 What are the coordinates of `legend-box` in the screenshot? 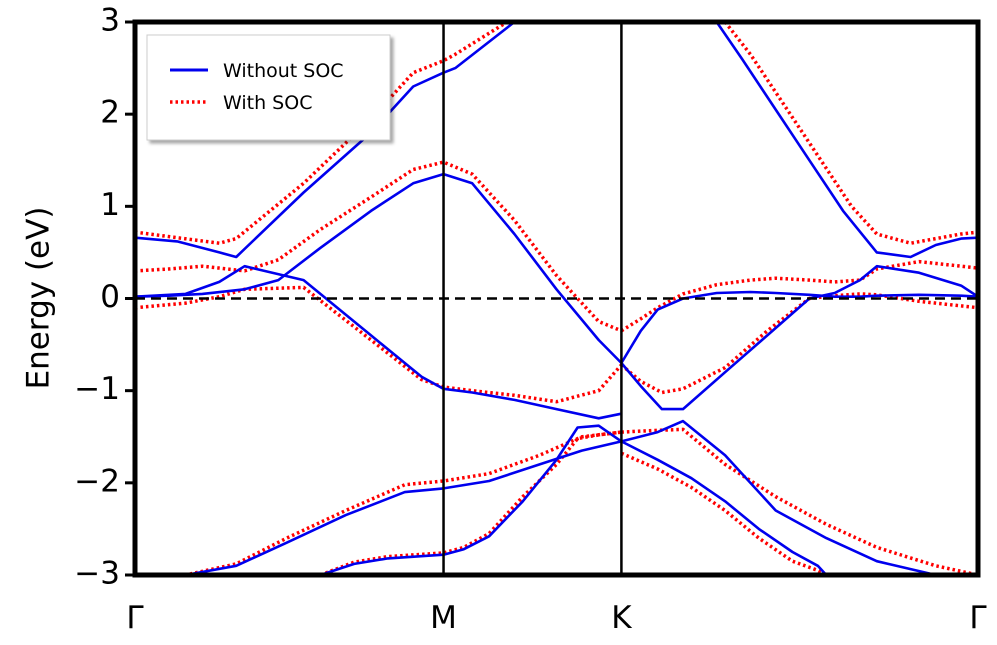 It's located at (268, 87).